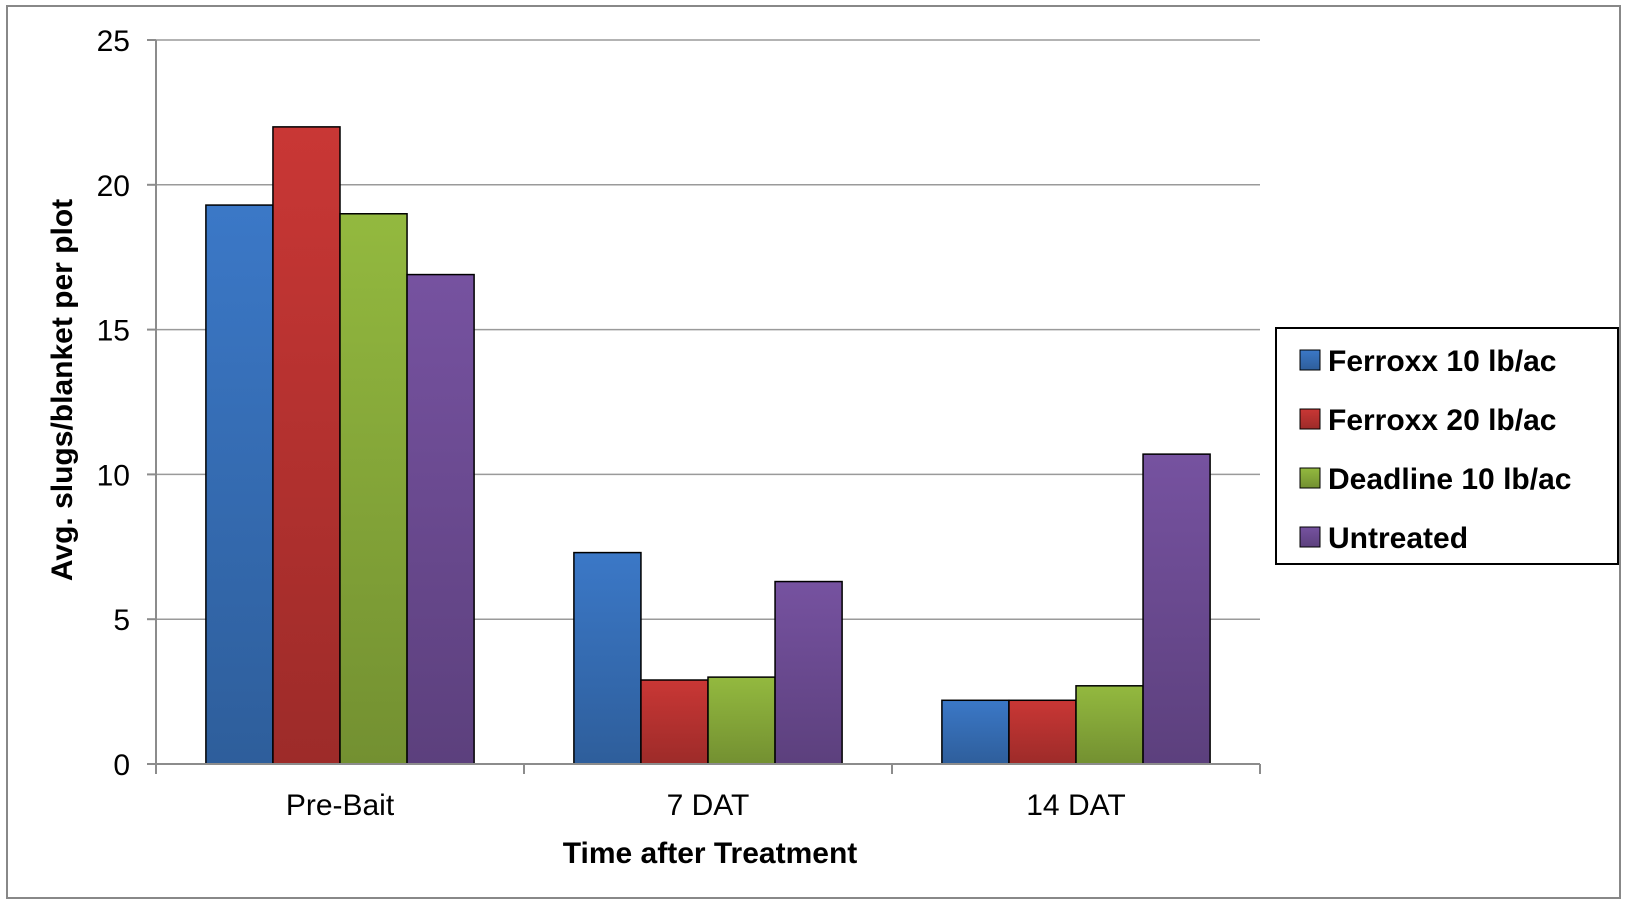 This screenshot has height=904, width=1627. What do you see at coordinates (340, 805) in the screenshot?
I see `x-tick-label: Pre-Bait` at bounding box center [340, 805].